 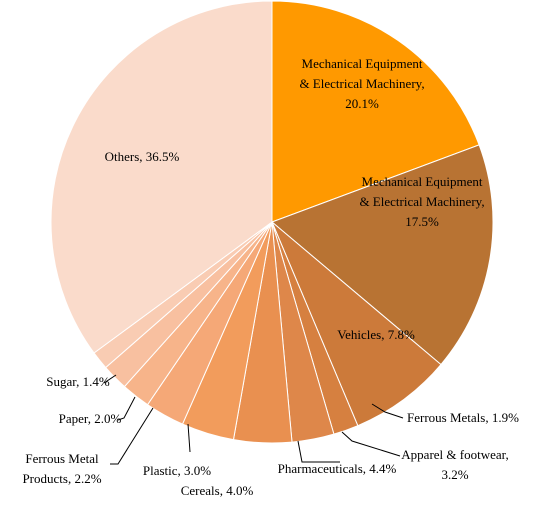 I want to click on data-label: Ferrous Metals, 1.9%, so click(x=463, y=417).